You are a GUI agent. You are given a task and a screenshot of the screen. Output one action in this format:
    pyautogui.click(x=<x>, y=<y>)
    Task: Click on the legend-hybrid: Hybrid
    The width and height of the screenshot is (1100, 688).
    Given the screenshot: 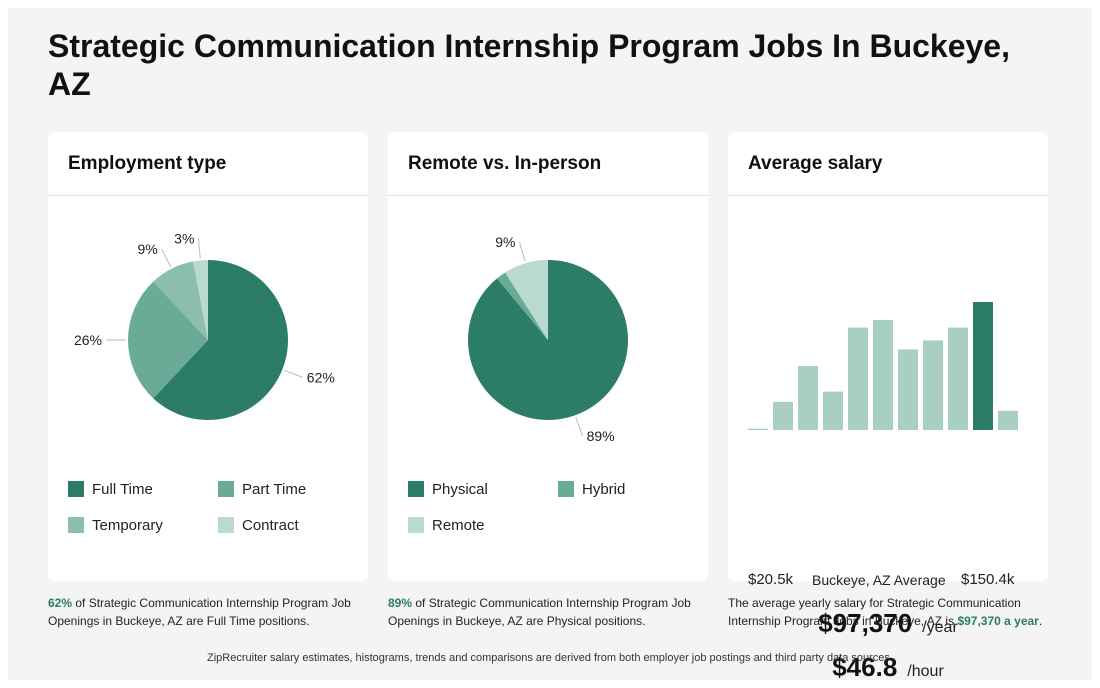 What is the action you would take?
    pyautogui.click(x=591, y=489)
    